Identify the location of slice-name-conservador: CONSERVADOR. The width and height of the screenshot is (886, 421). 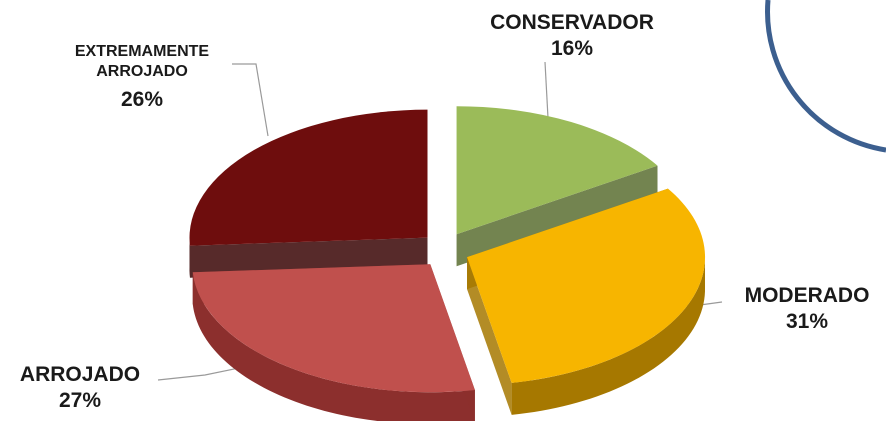
(572, 22).